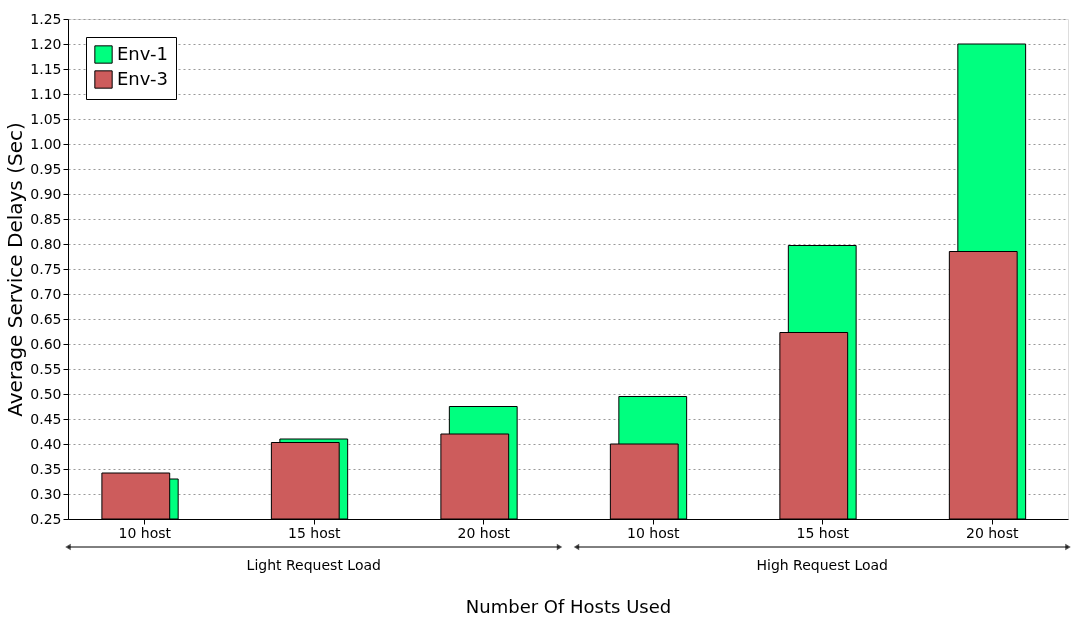 This screenshot has width=1081, height=637. What do you see at coordinates (46, 493) in the screenshot?
I see `y-tick-label: 0.30` at bounding box center [46, 493].